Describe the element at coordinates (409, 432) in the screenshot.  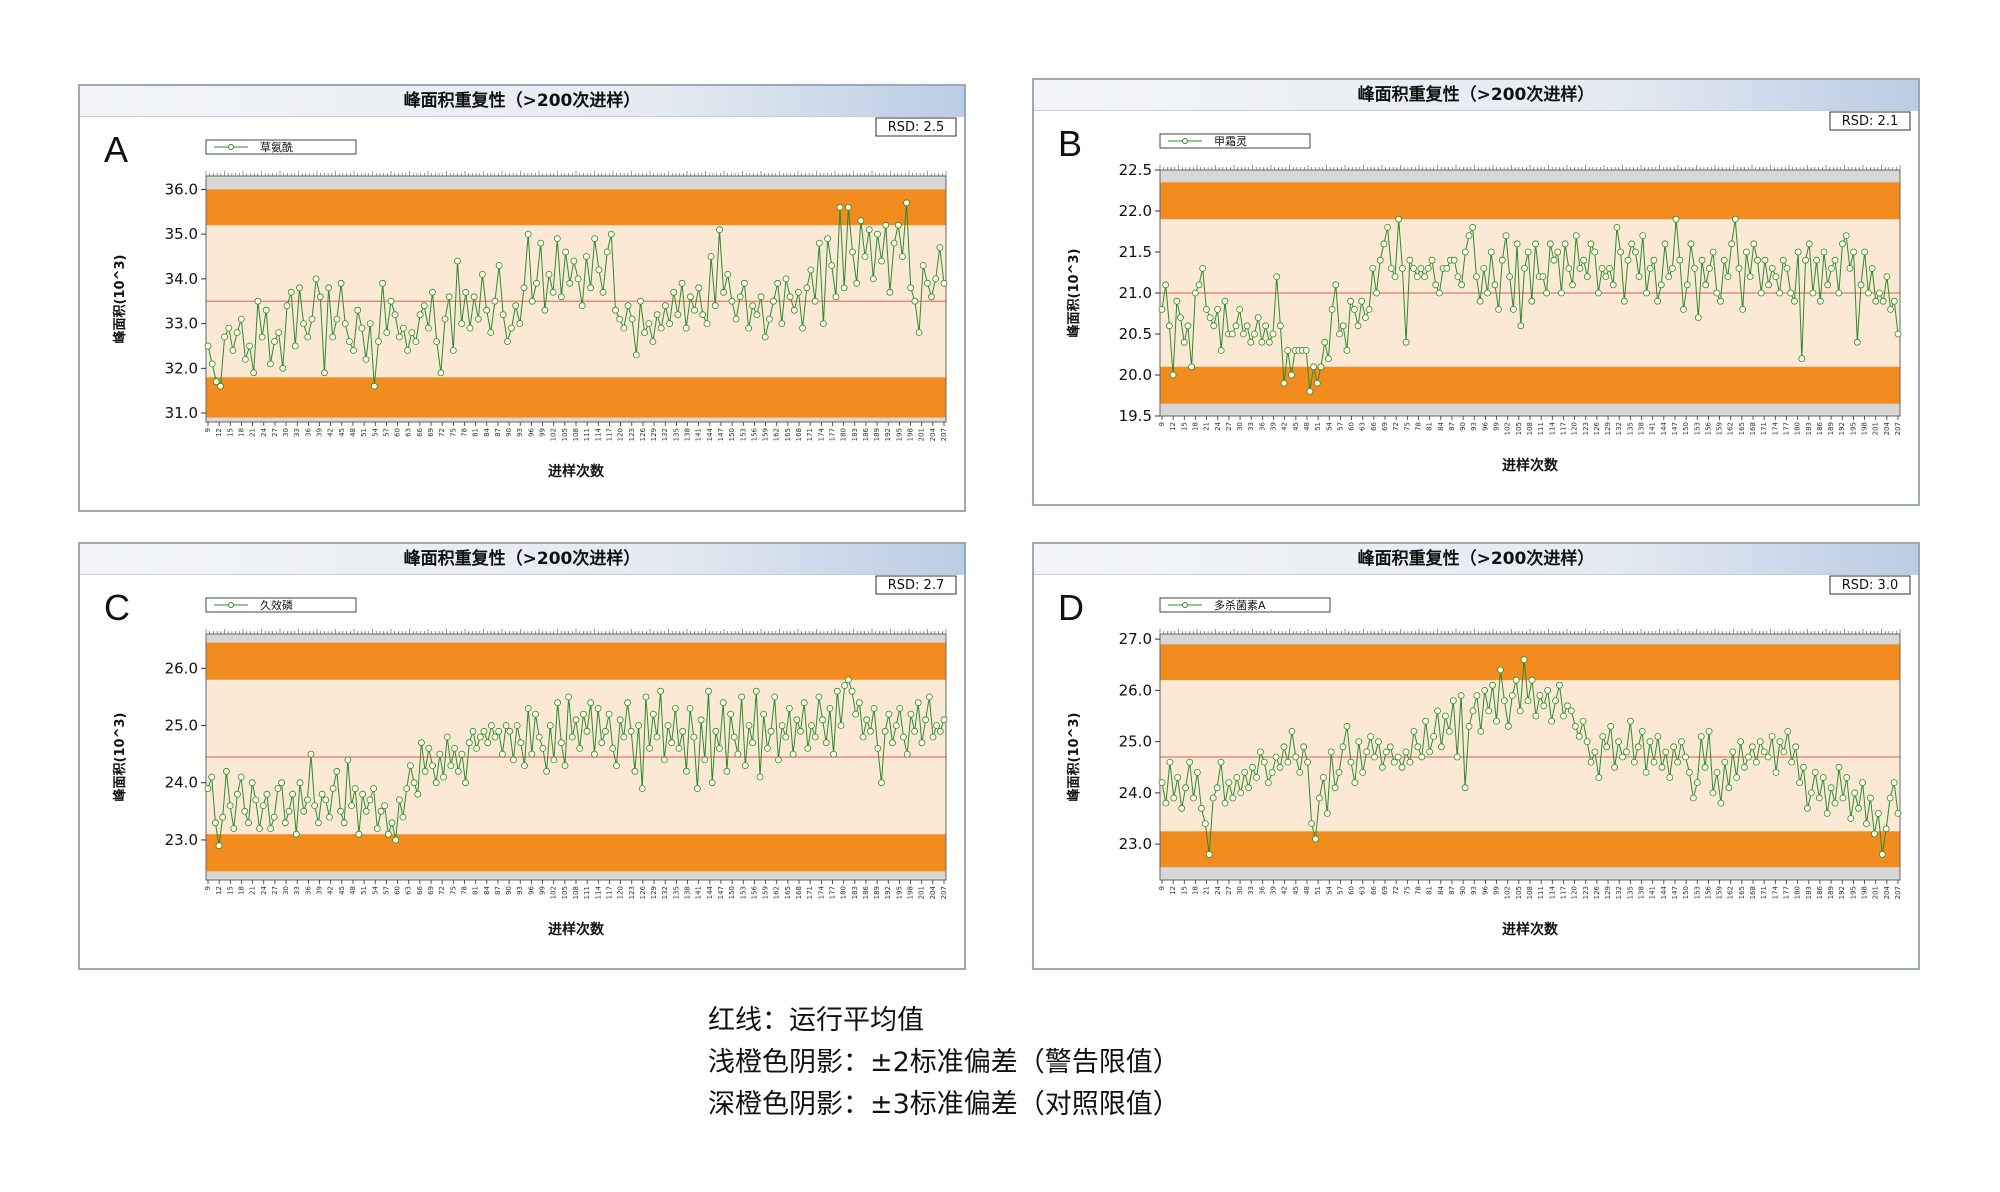
I see `x-tick-label: 63` at that location.